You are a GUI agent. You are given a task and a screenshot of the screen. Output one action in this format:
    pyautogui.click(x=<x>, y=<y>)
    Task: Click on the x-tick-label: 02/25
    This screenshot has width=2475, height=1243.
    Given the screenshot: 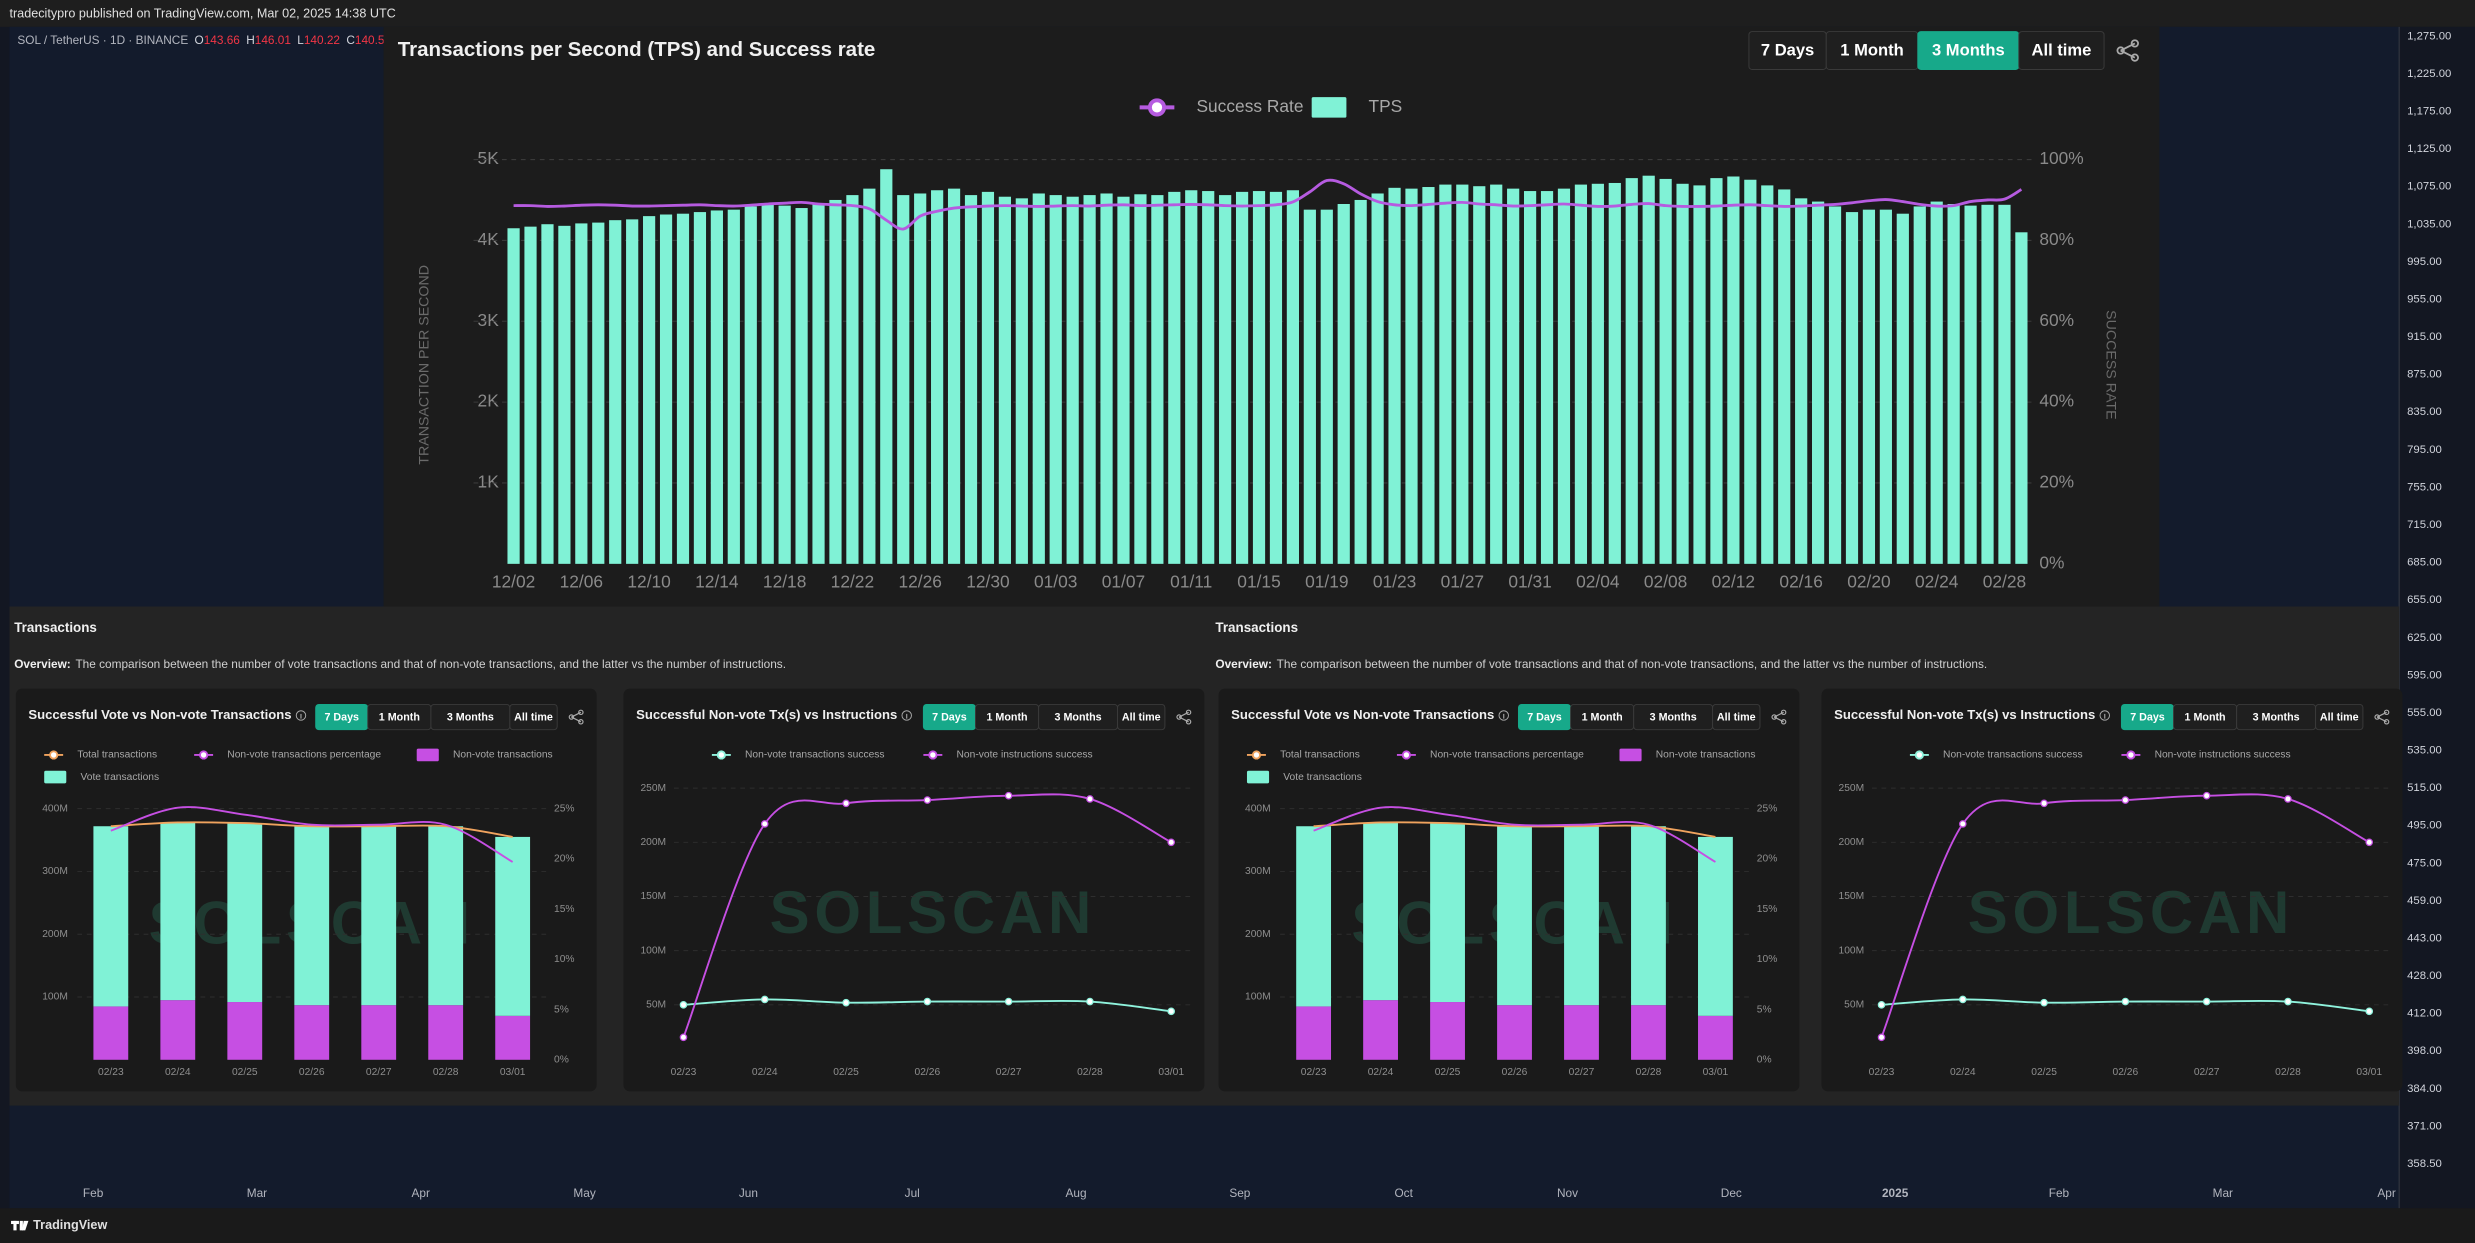 What is the action you would take?
    pyautogui.click(x=846, y=1072)
    